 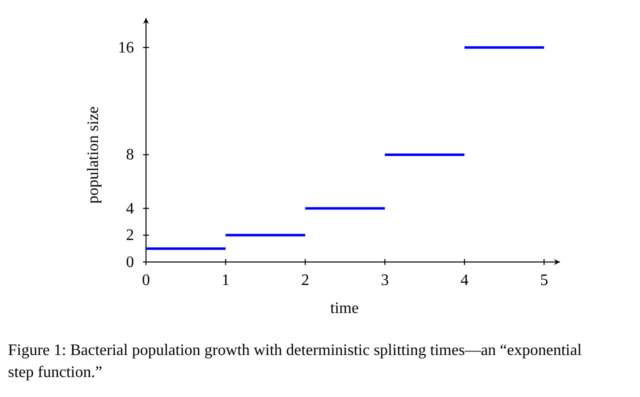 What do you see at coordinates (130, 262) in the screenshot?
I see `y-tick-label: 0` at bounding box center [130, 262].